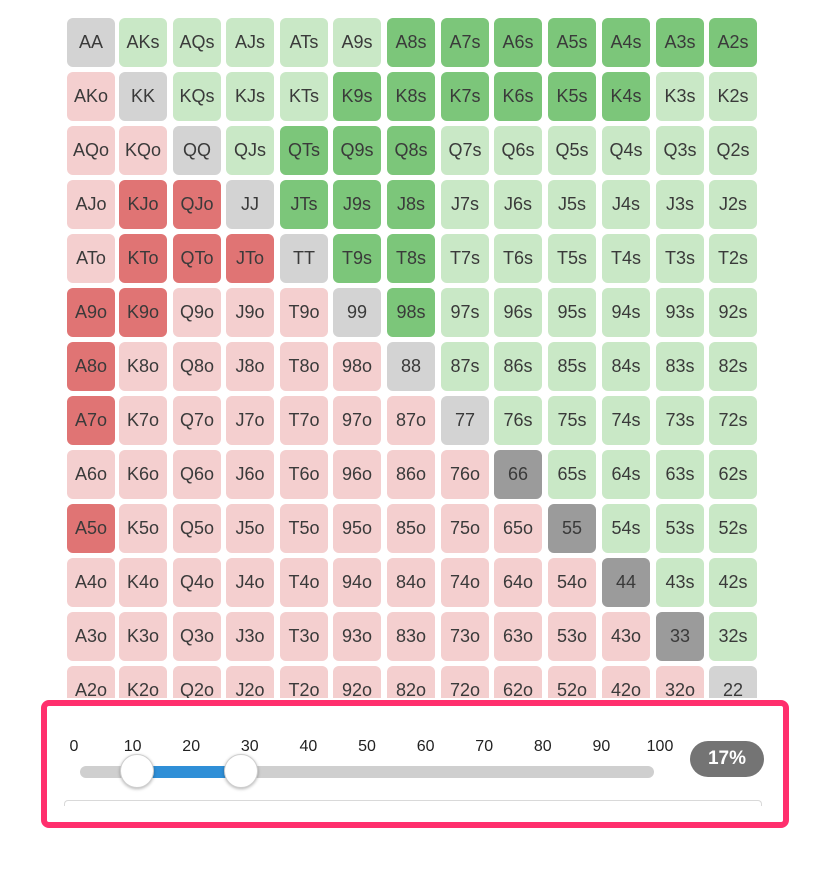 This screenshot has width=830, height=870. I want to click on hand-cell: A7o, so click(91, 420).